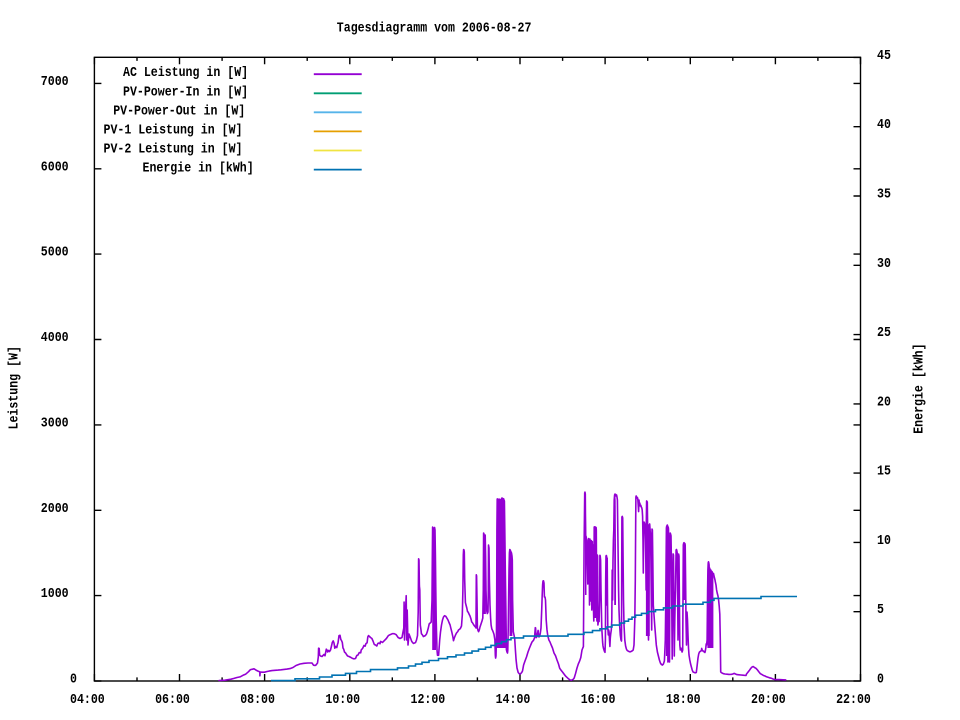 The width and height of the screenshot is (960, 720). I want to click on svg-text: Leistung [W], so click(14, 387).